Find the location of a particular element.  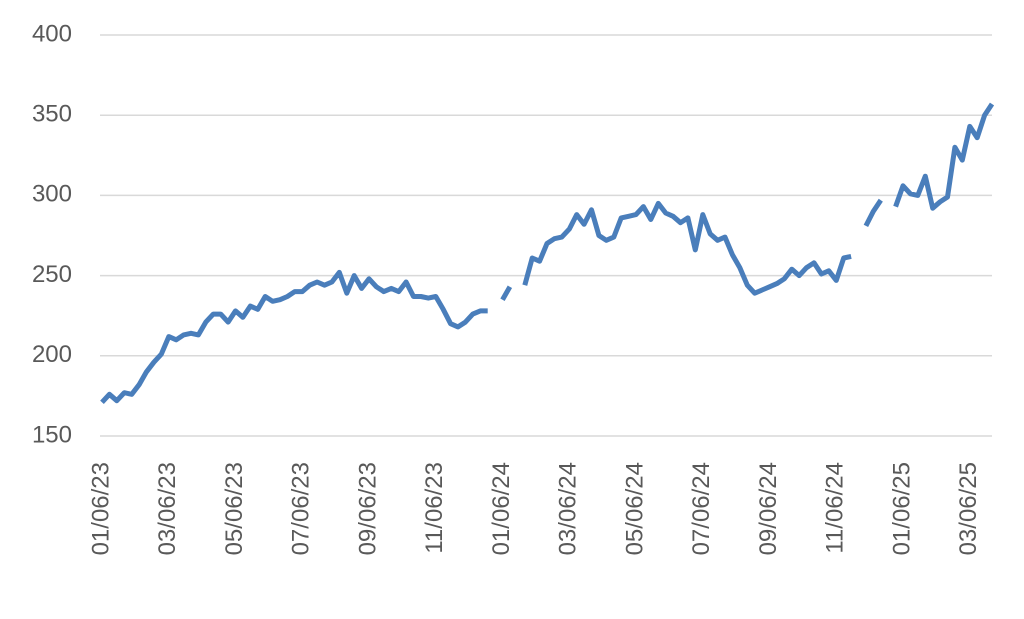

x-tick-label: 07/06/23 is located at coordinates (301, 508).